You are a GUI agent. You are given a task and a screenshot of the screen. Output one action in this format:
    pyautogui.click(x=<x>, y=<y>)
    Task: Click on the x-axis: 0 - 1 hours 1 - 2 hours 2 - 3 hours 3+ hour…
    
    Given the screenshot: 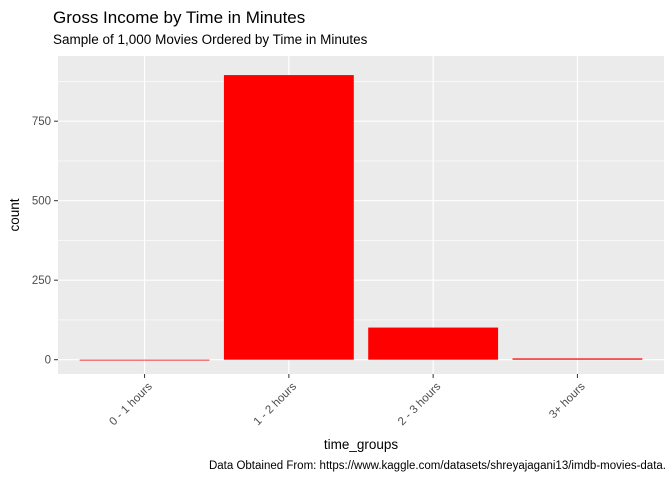 What is the action you would take?
    pyautogui.click(x=347, y=401)
    